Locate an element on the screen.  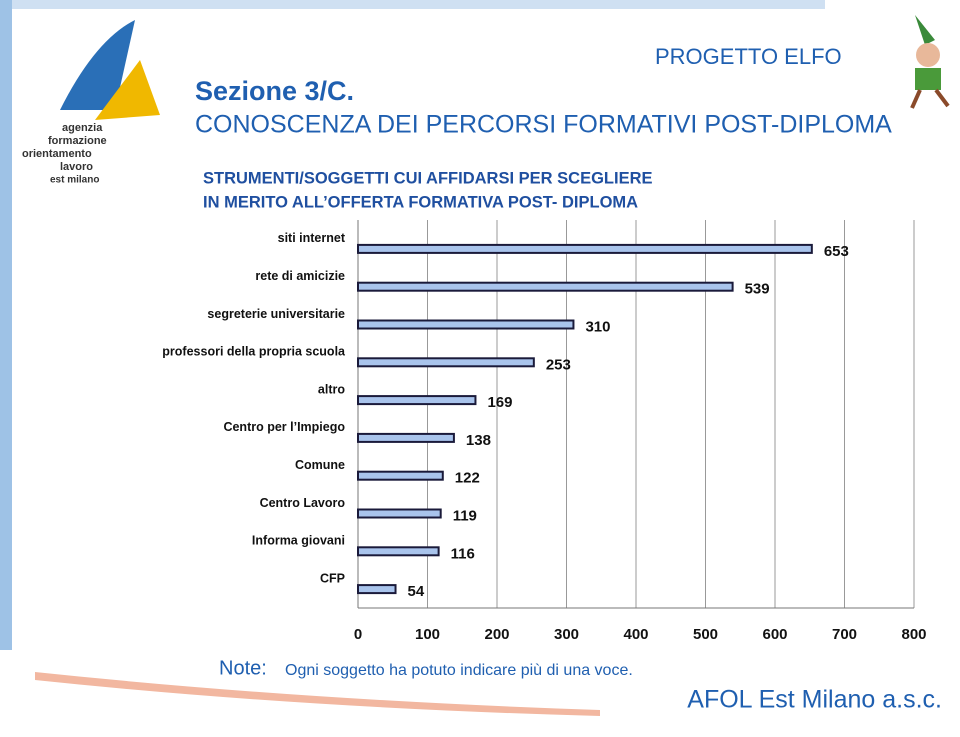
x-tick-label: 700 is located at coordinates (844, 634).